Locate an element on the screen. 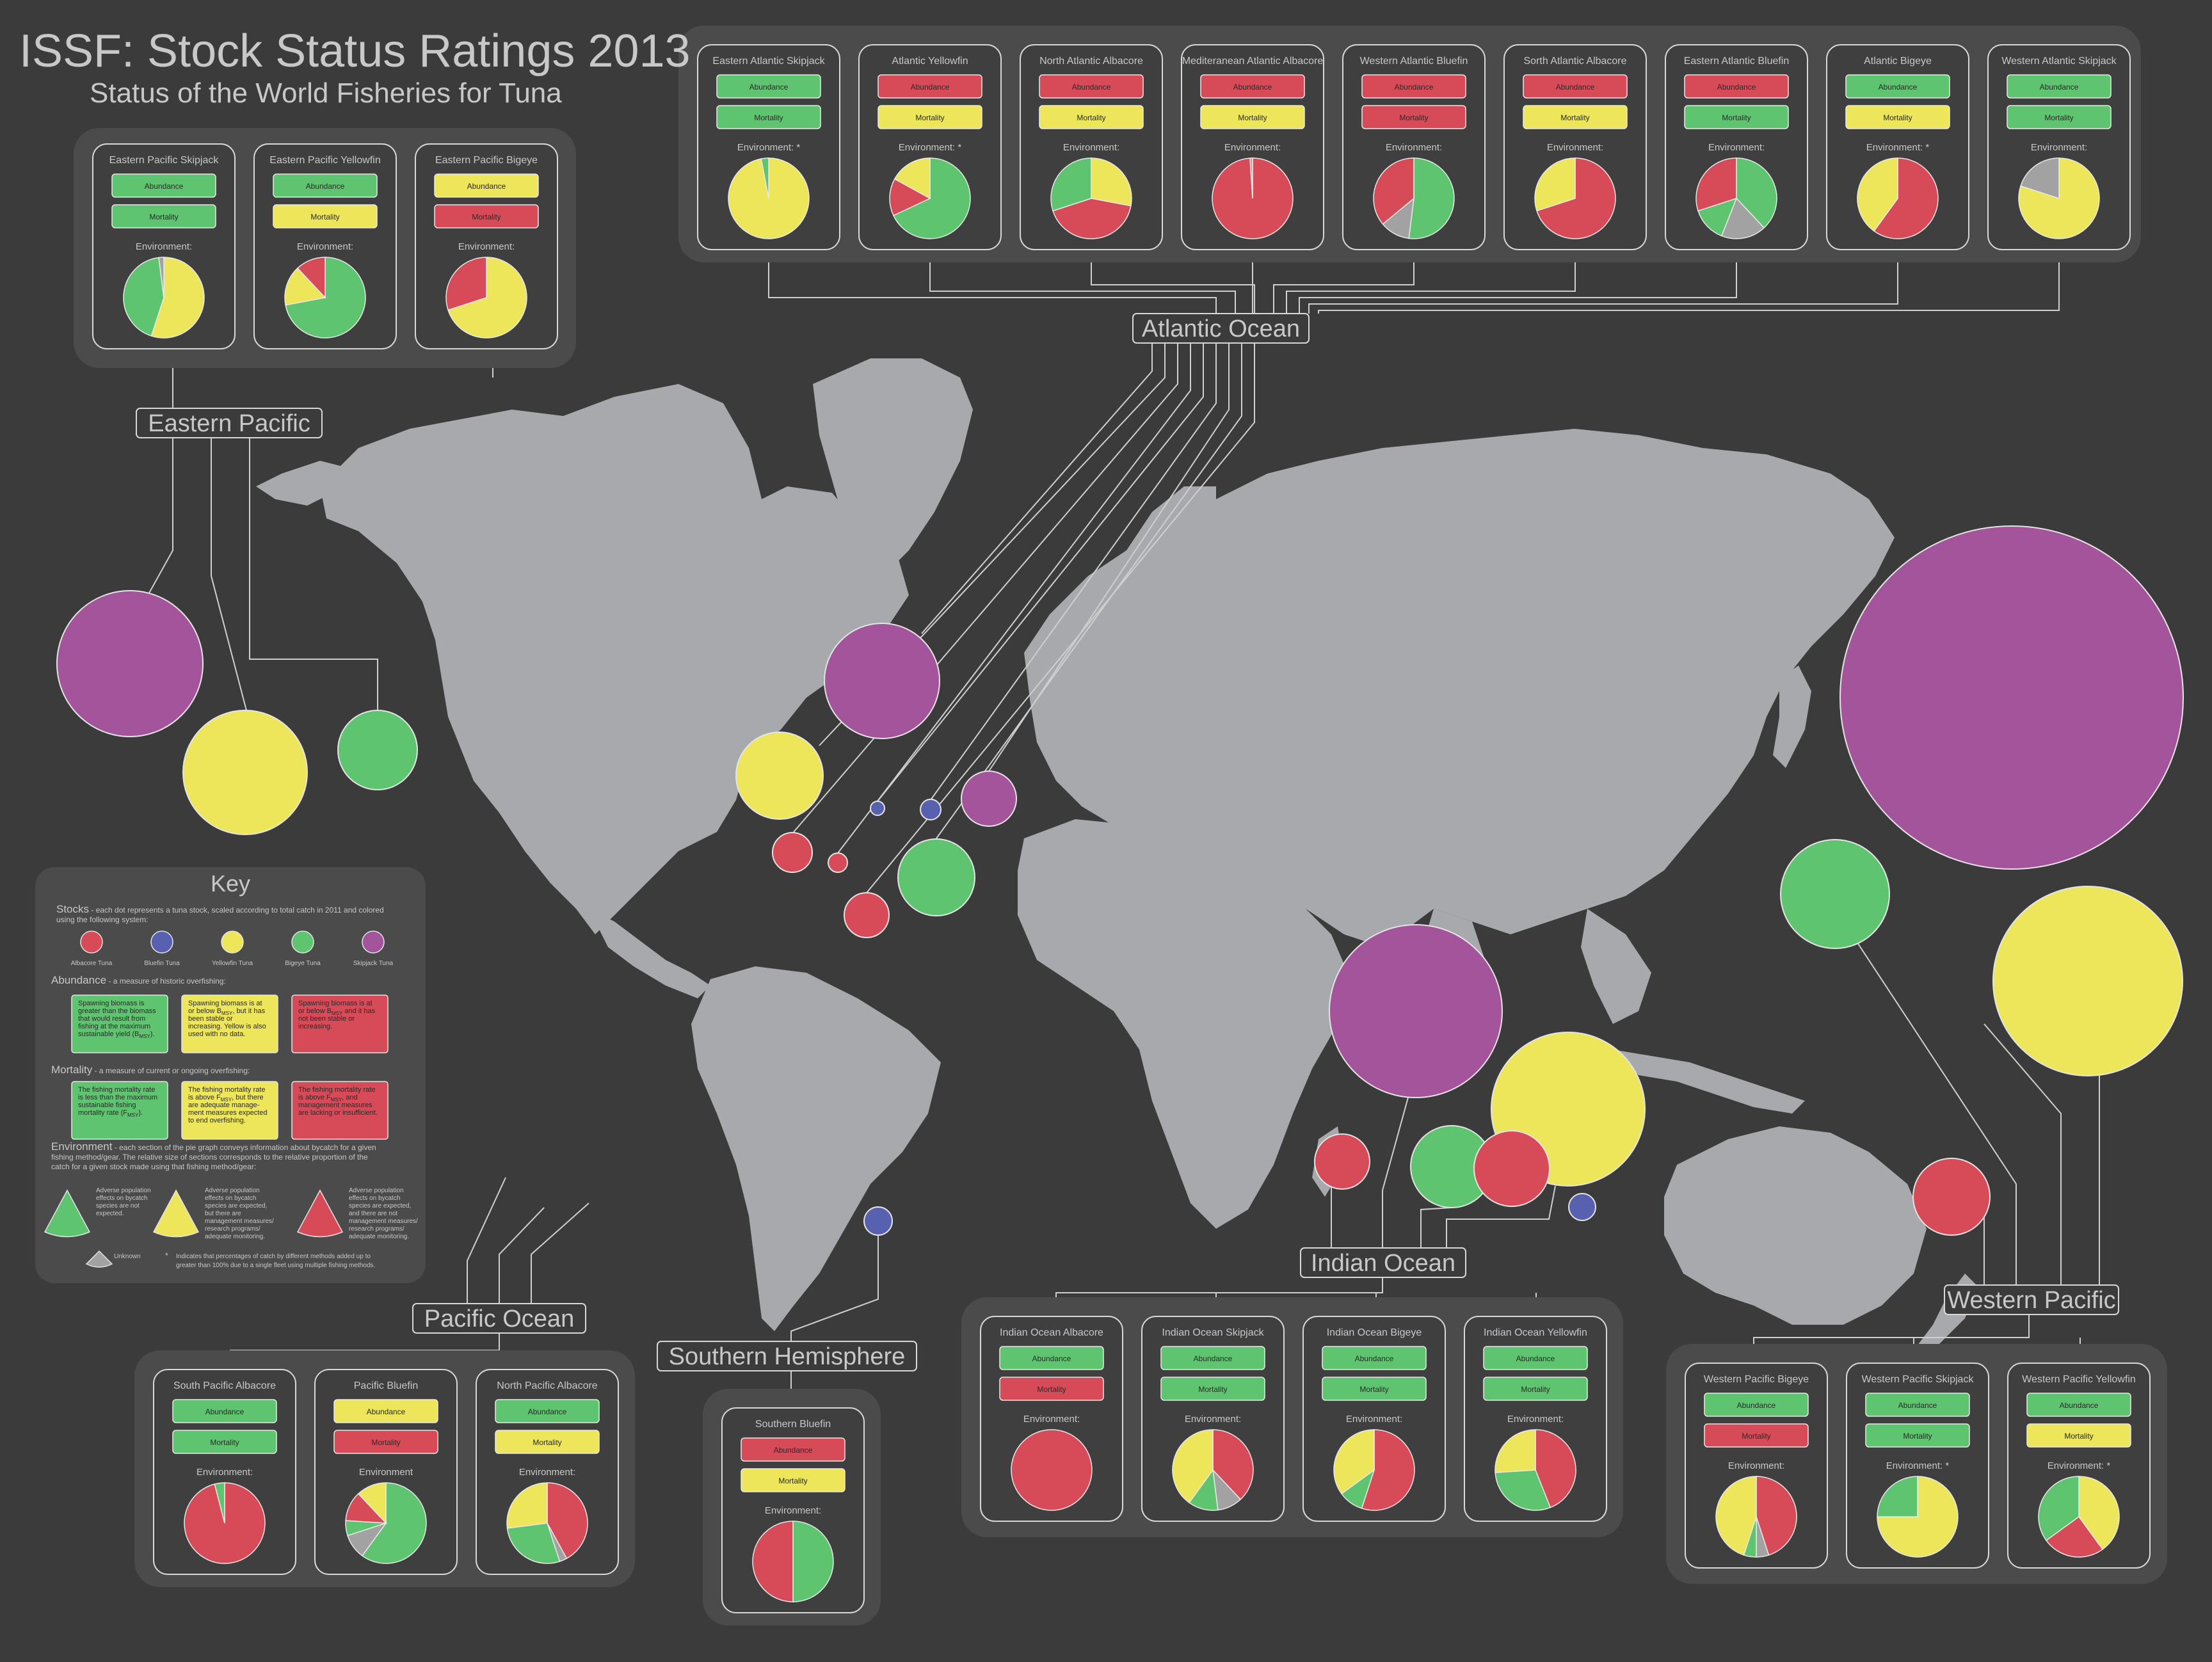 The width and height of the screenshot is (2212, 1662). key-box-text: used with no data. is located at coordinates (216, 1034).